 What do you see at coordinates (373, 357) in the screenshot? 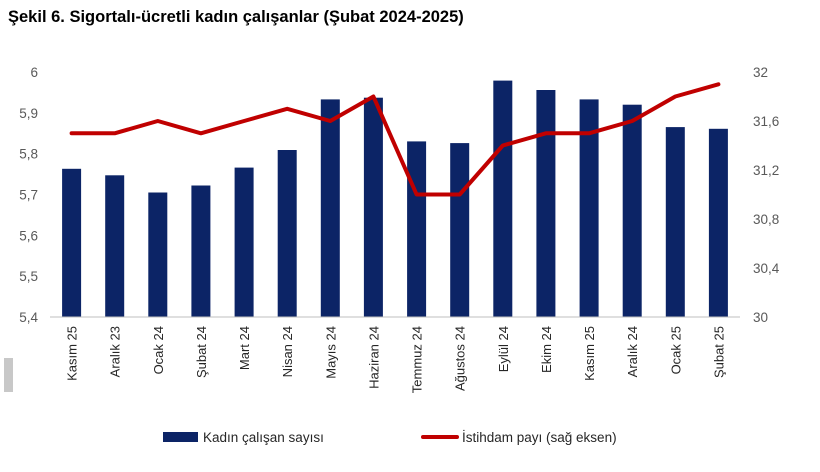
I see `x-tick-label: Haziran 24` at bounding box center [373, 357].